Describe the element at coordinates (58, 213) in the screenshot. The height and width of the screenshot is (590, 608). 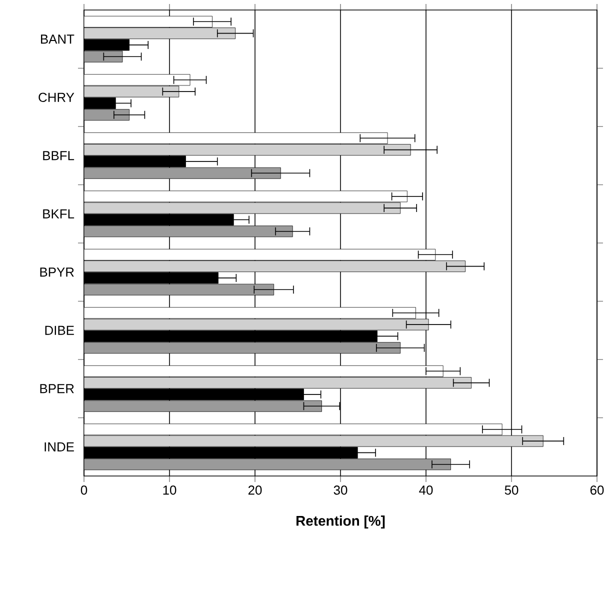
I see `y-tick-label: BKFL` at that location.